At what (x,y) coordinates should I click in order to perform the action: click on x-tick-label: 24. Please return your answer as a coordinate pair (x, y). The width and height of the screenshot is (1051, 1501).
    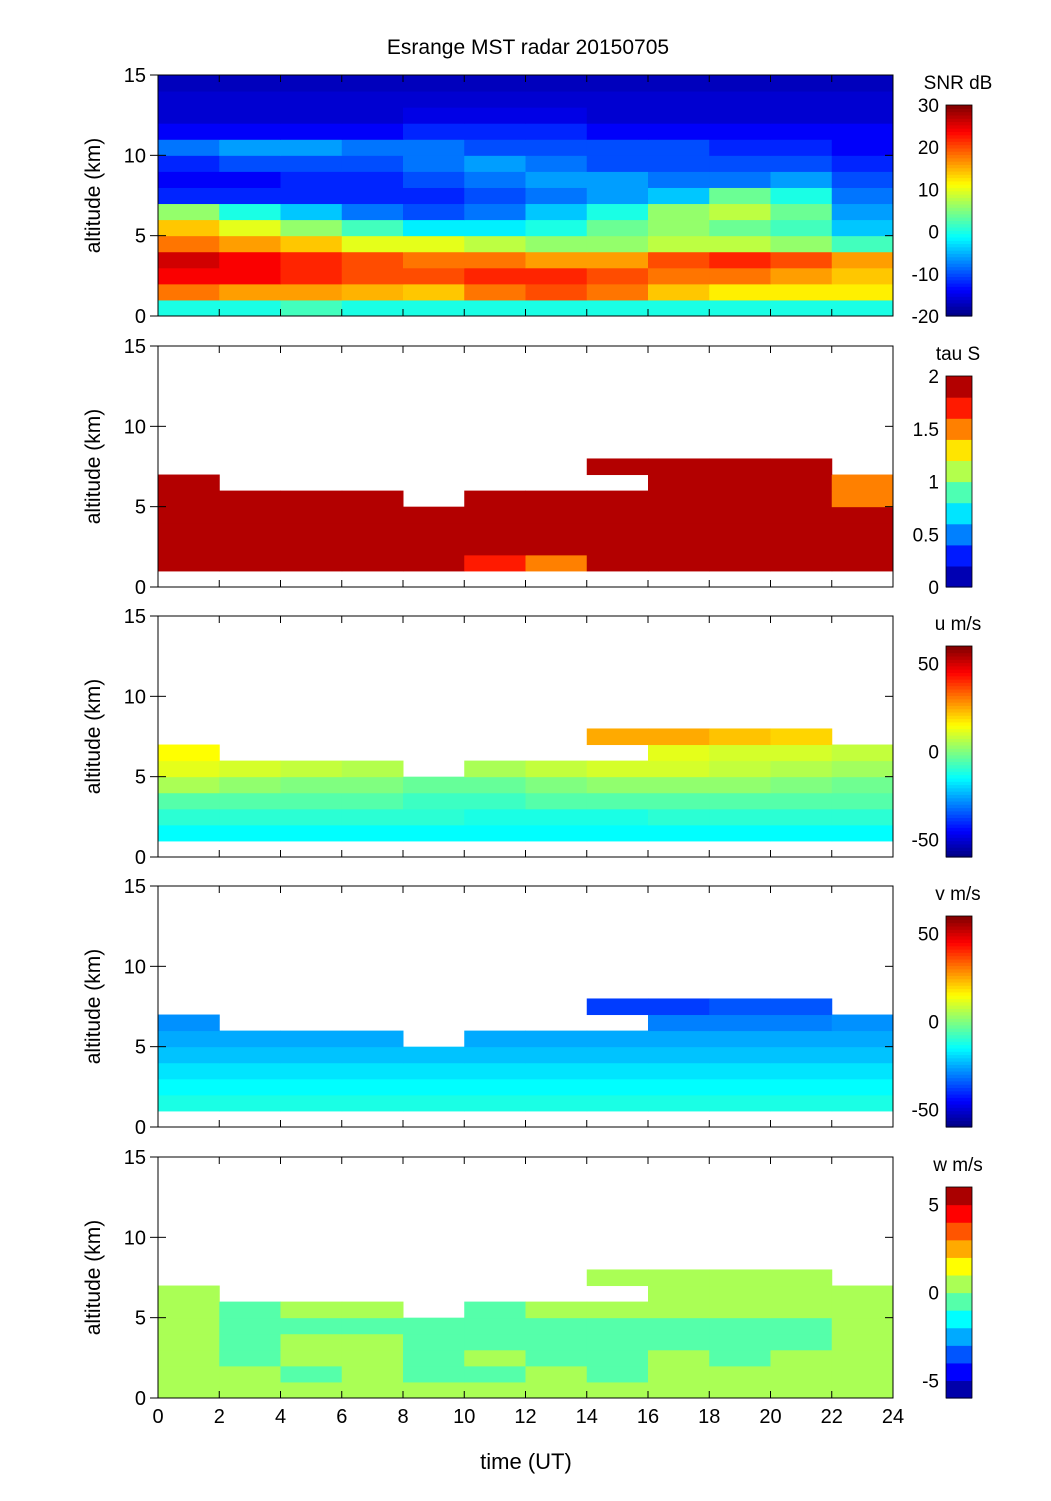
    Looking at the image, I should click on (893, 1417).